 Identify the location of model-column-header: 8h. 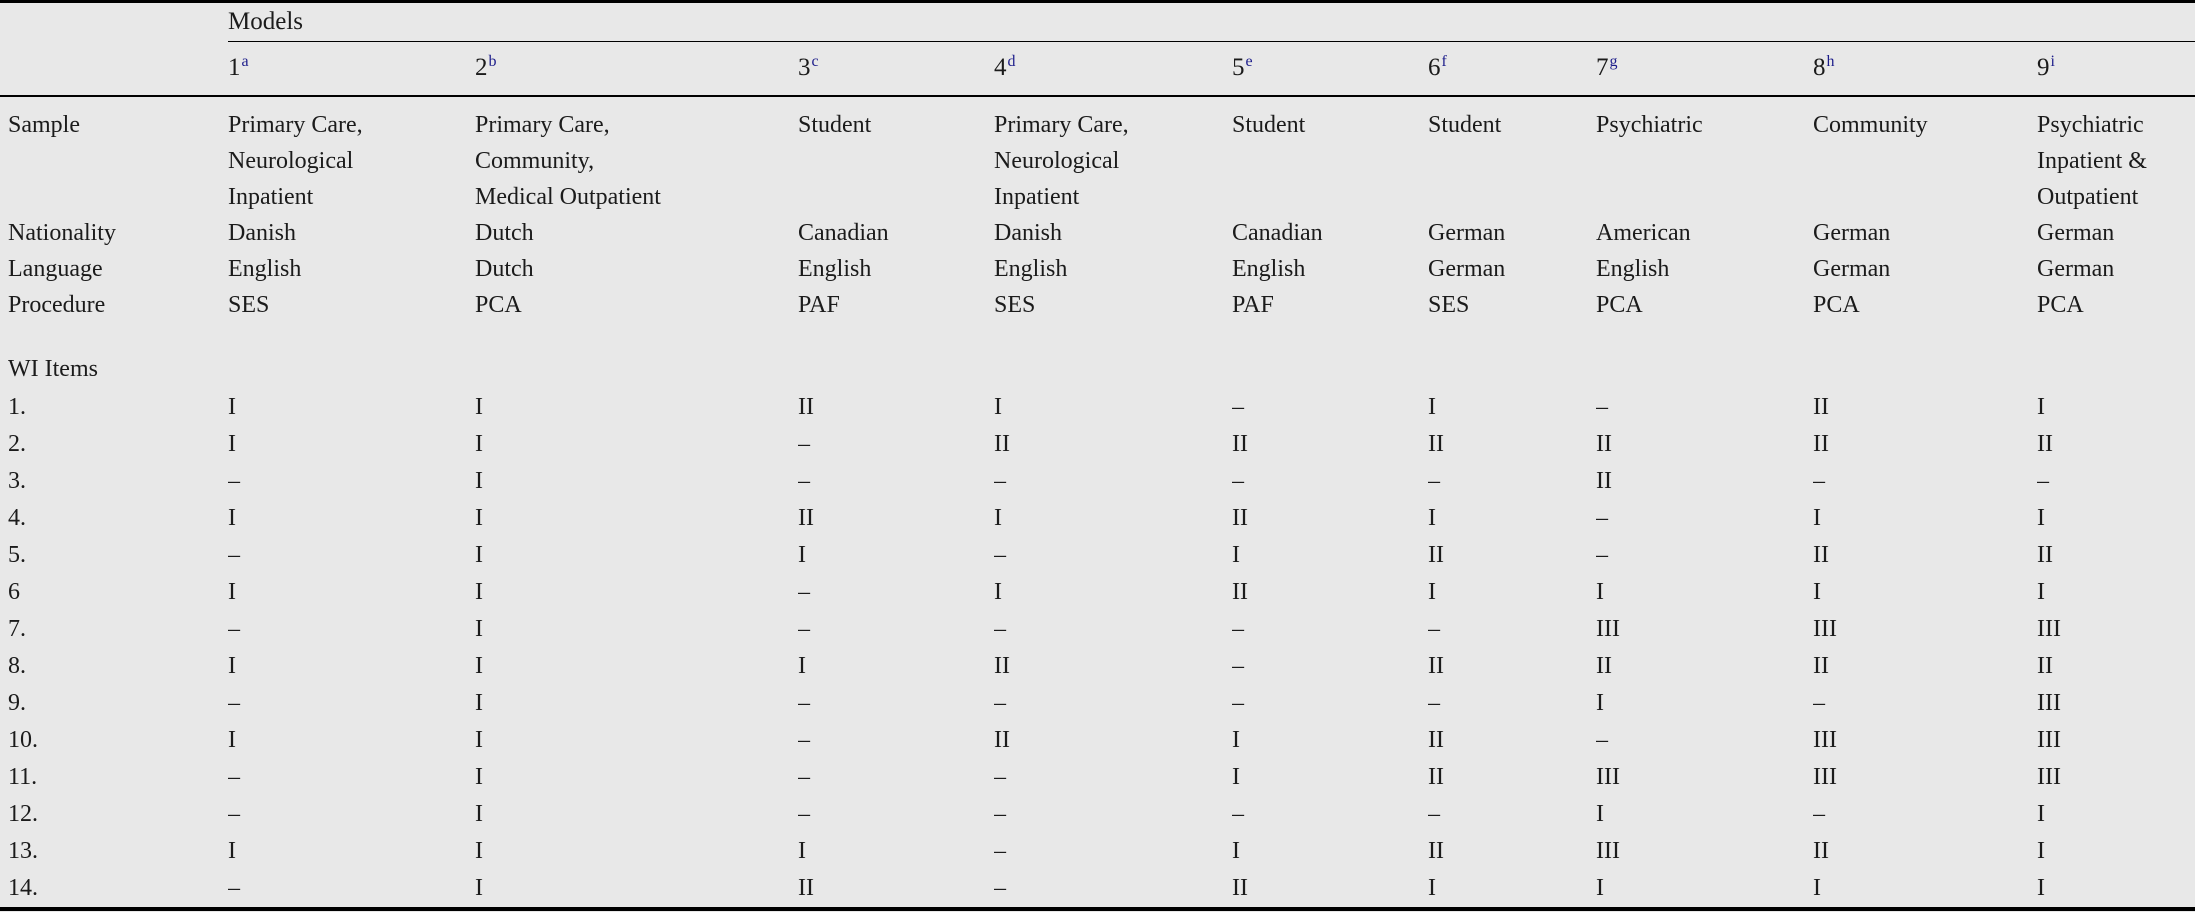
(1925, 69).